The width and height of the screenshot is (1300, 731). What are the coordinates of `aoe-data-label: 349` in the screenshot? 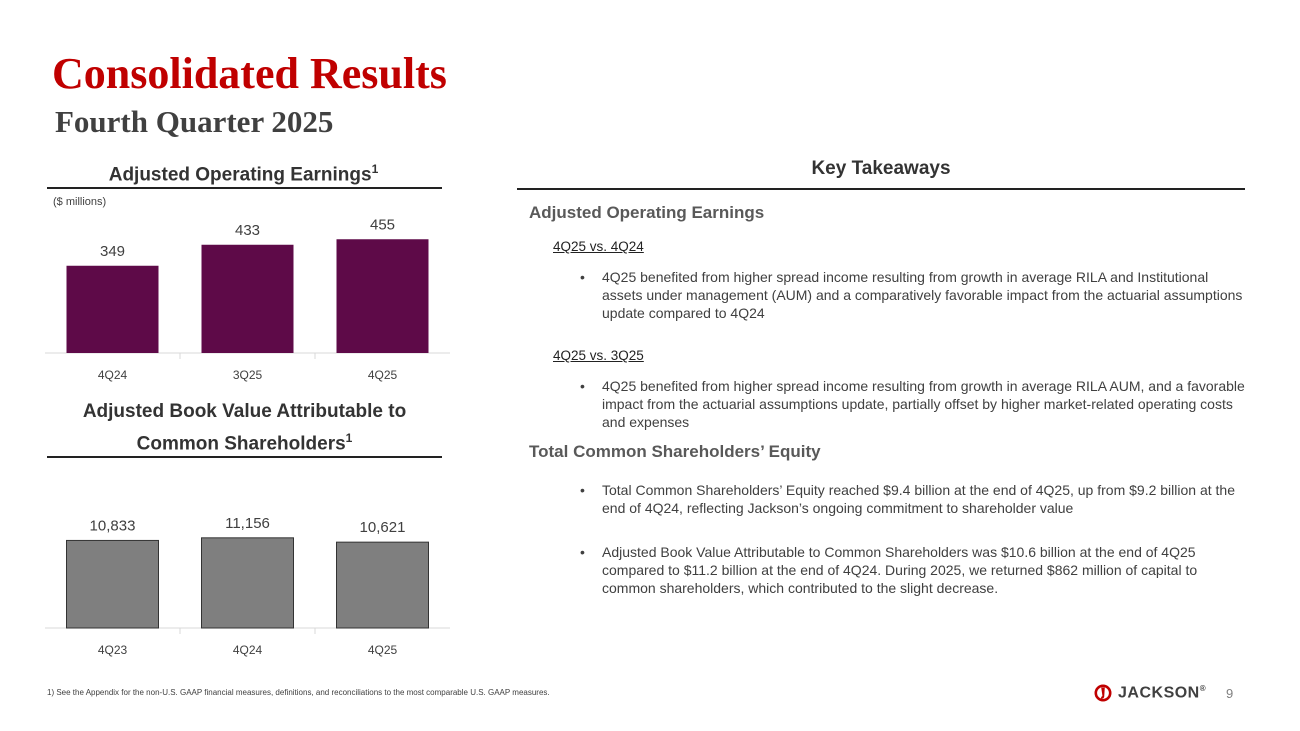 It's located at (112, 251).